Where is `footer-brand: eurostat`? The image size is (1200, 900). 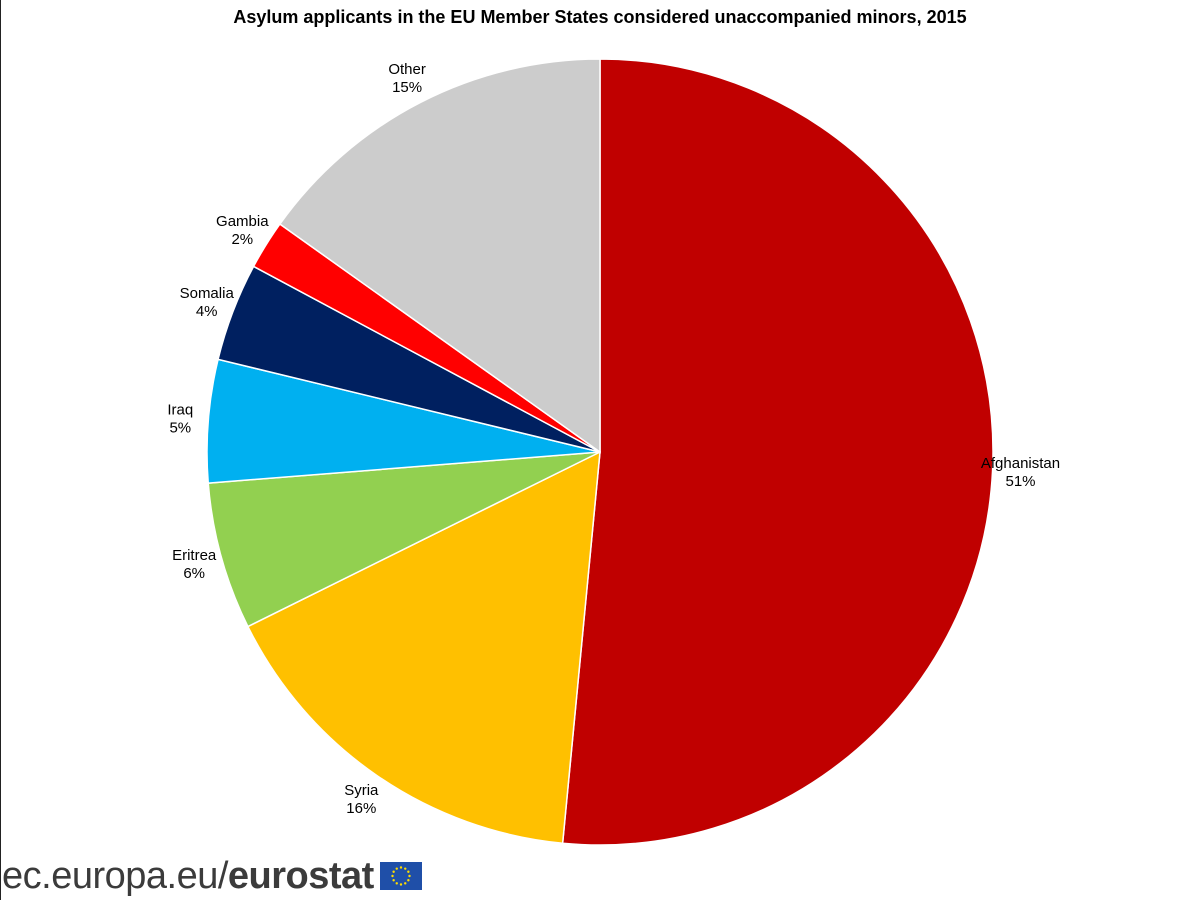 footer-brand: eurostat is located at coordinates (300, 875).